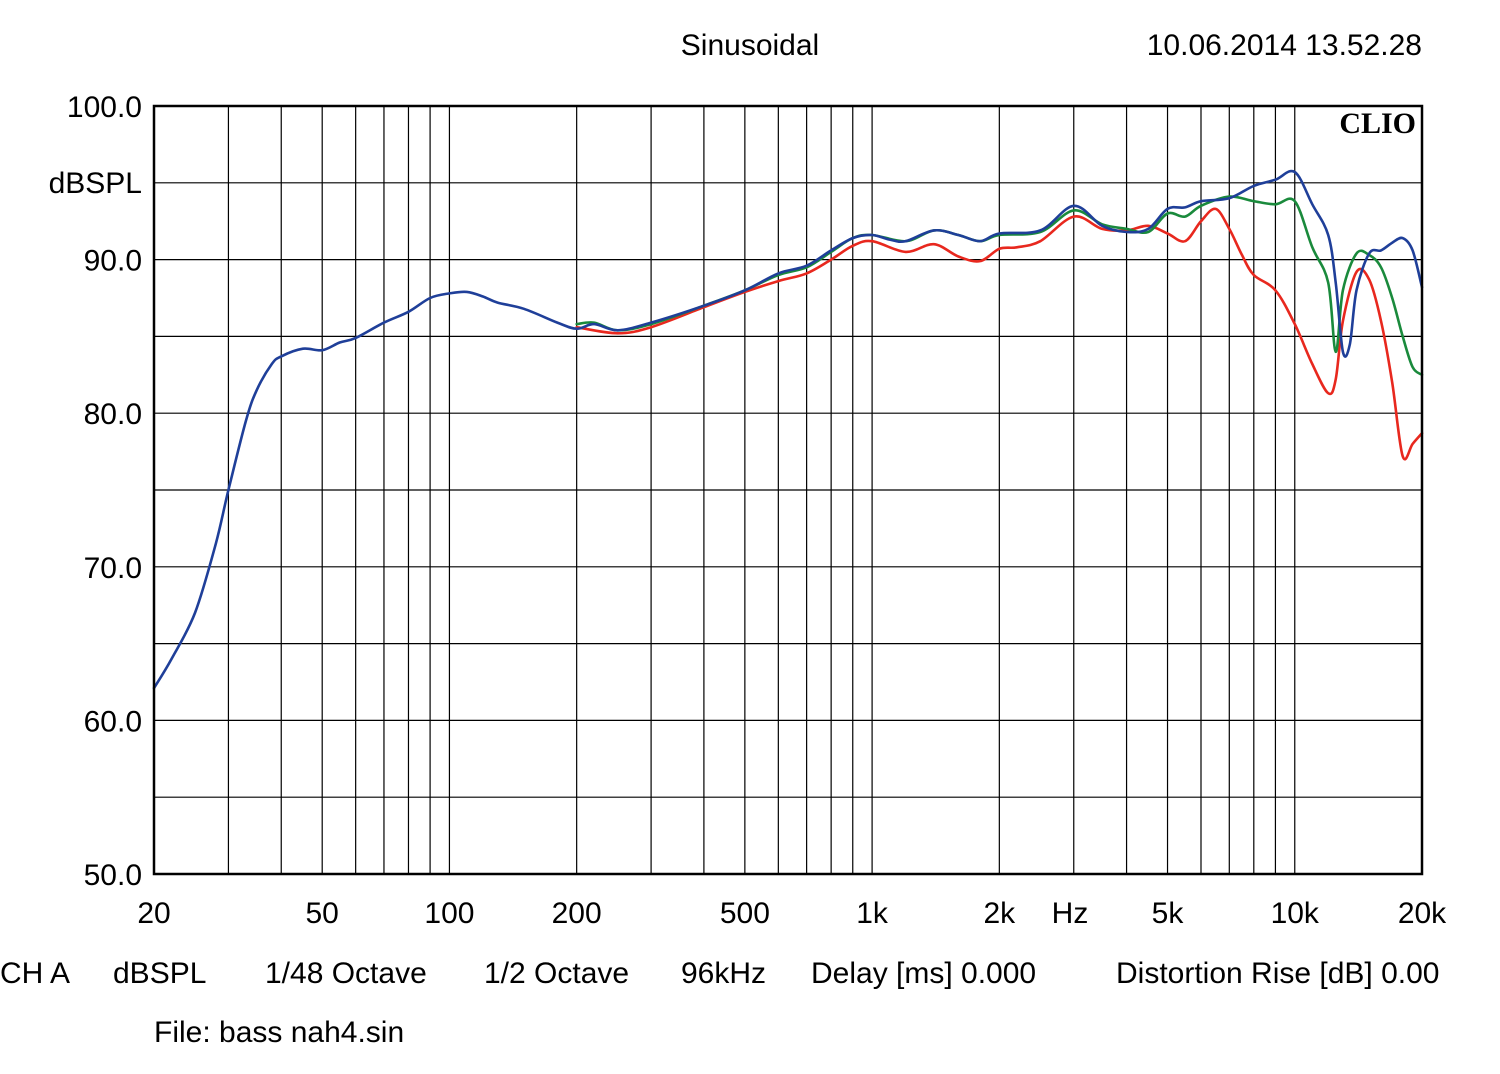  What do you see at coordinates (745, 913) in the screenshot?
I see `x-tick-label: 500` at bounding box center [745, 913].